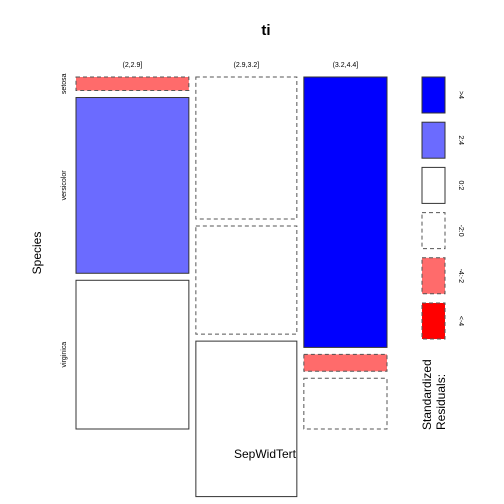  Describe the element at coordinates (247, 65) in the screenshot. I see `column-label: (2.9,3.2]` at that location.